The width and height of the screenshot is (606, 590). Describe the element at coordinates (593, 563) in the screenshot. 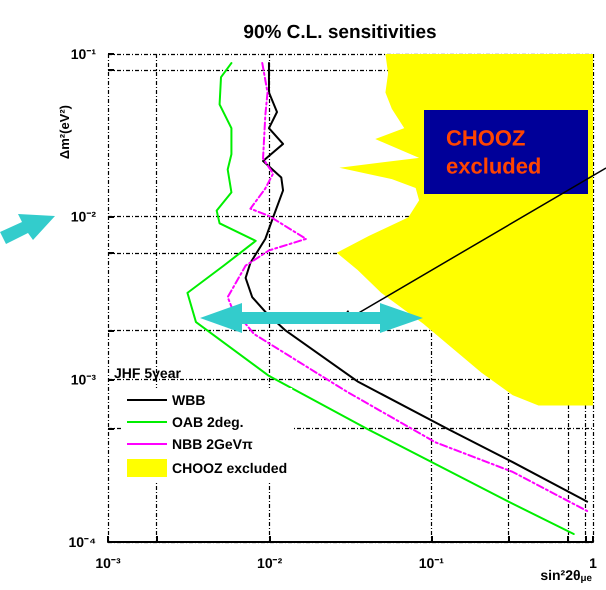

I see `x-tick-label: 1` at that location.